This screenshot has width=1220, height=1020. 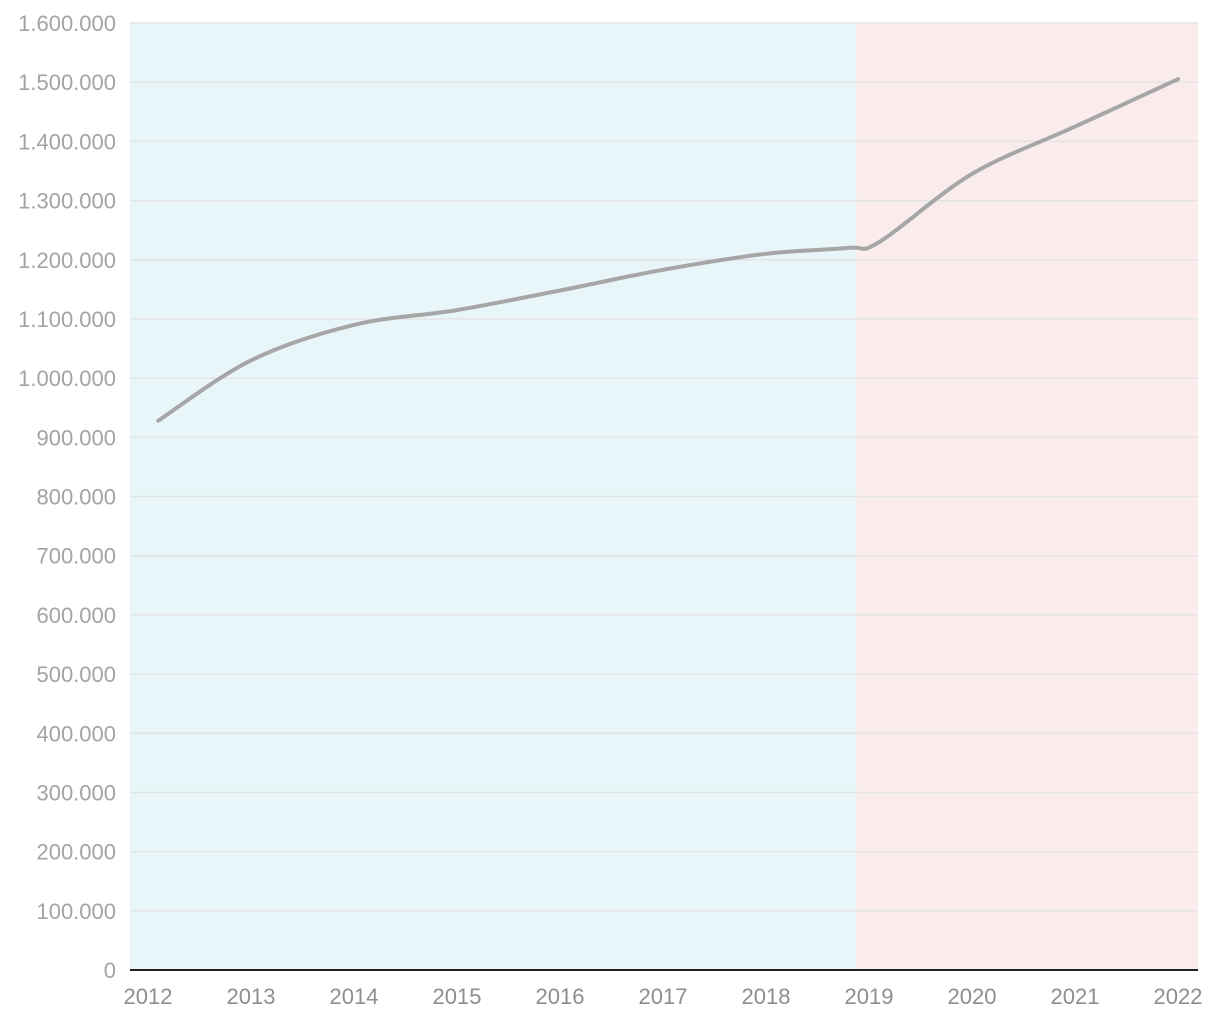 I want to click on x-tick-label: 2014, so click(x=354, y=996).